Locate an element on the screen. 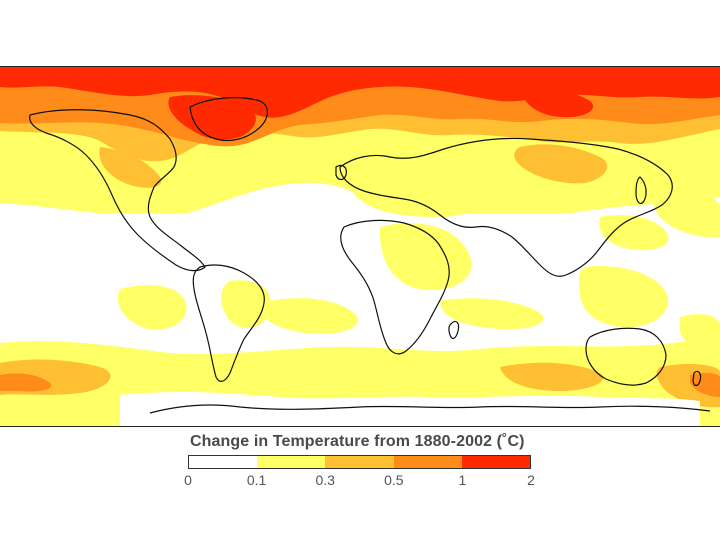  uk-coast is located at coordinates (341, 172).